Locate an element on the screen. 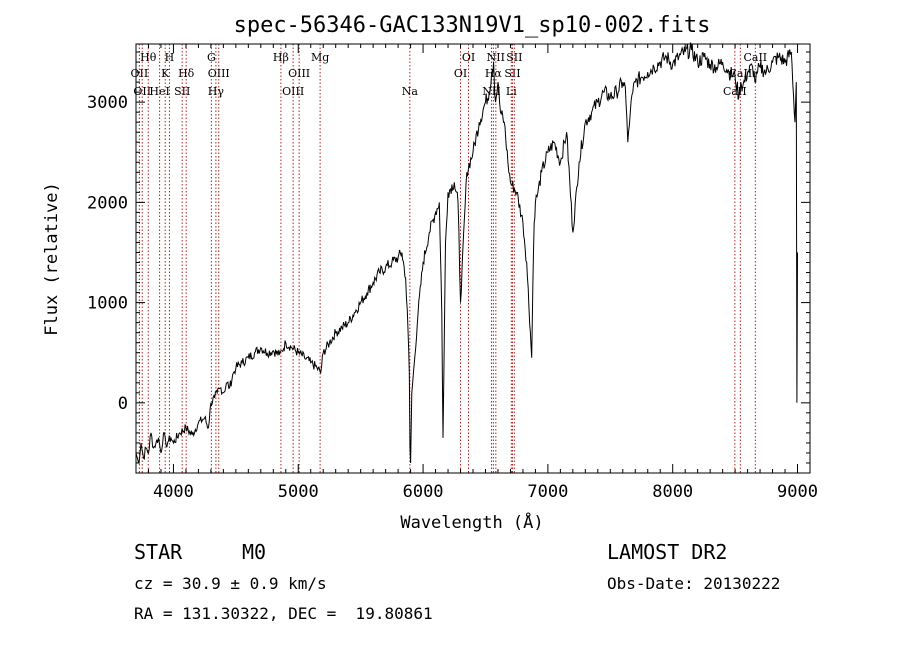 Image resolution: width=900 pixels, height=649 pixels. line-marker-label: G is located at coordinates (211, 57).